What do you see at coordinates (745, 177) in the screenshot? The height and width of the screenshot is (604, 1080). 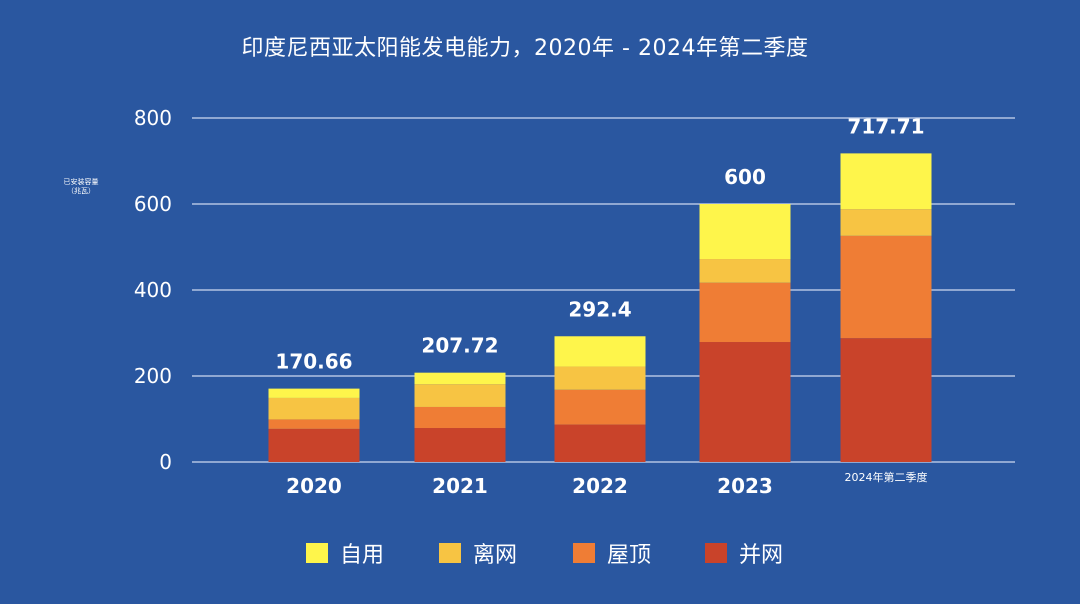 I see `data-label: 600` at bounding box center [745, 177].